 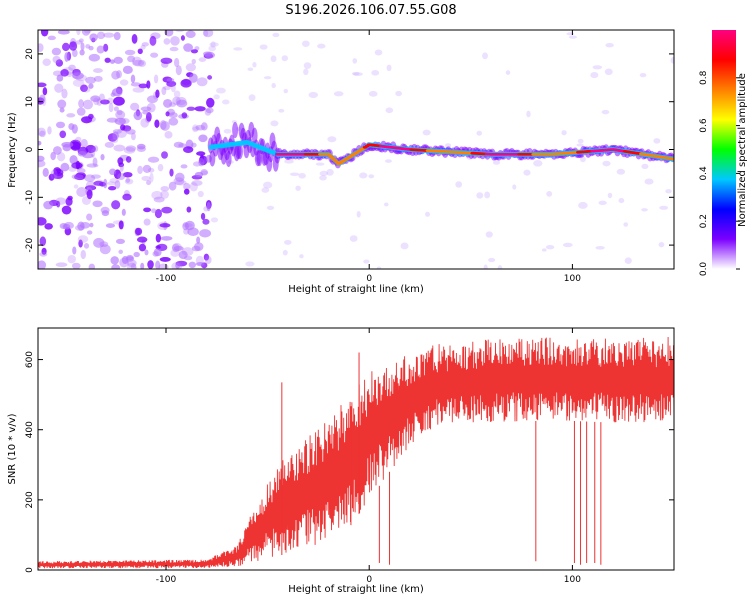 I want to click on snr-y-tick-label: 200, so click(x=30, y=499).